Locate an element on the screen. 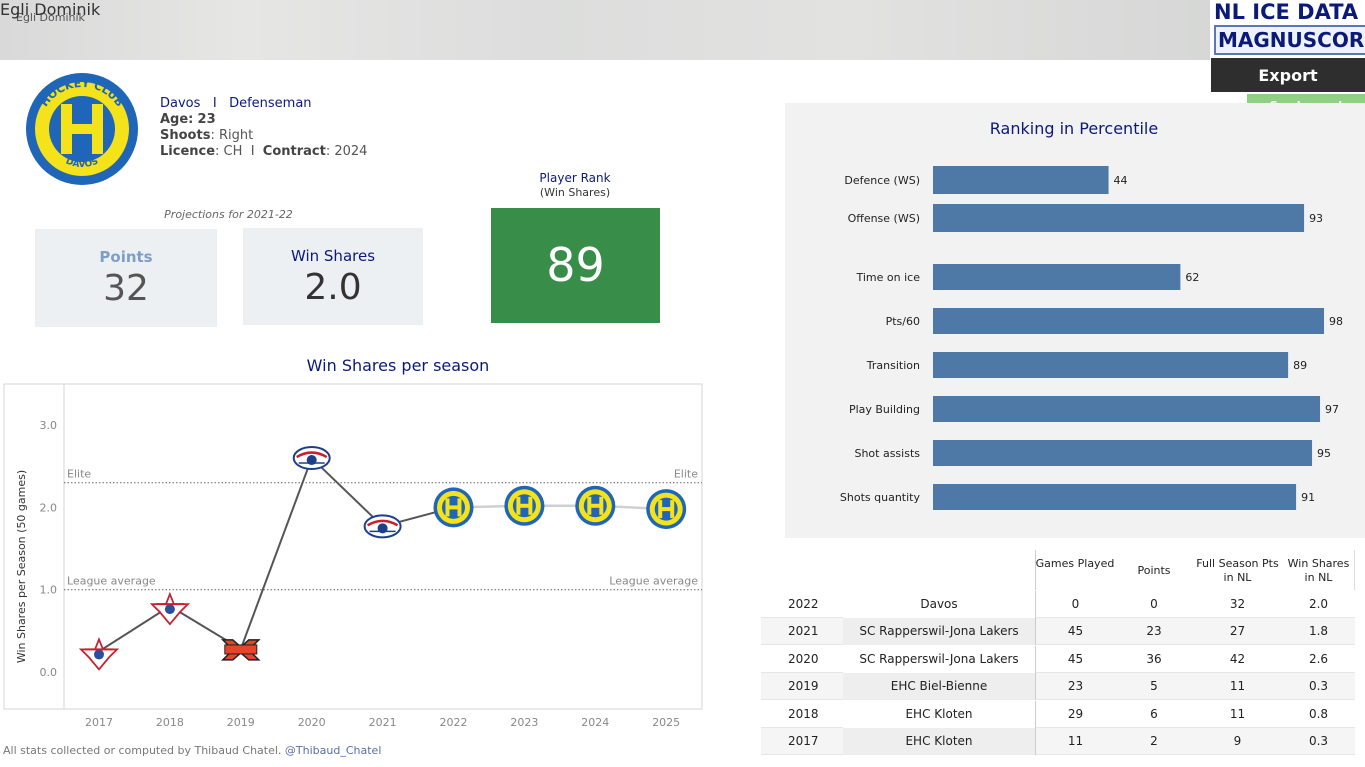  table-cell: 9 is located at coordinates (1237, 741).